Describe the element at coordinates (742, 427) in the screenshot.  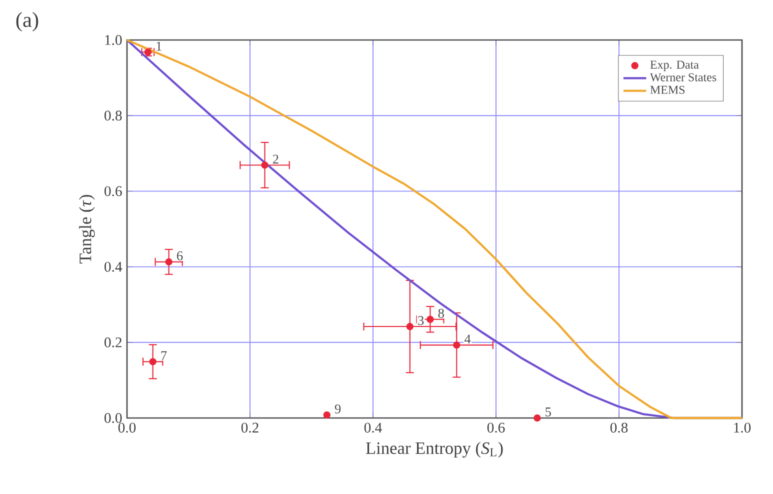
I see `x-tick-label: 1.0` at that location.